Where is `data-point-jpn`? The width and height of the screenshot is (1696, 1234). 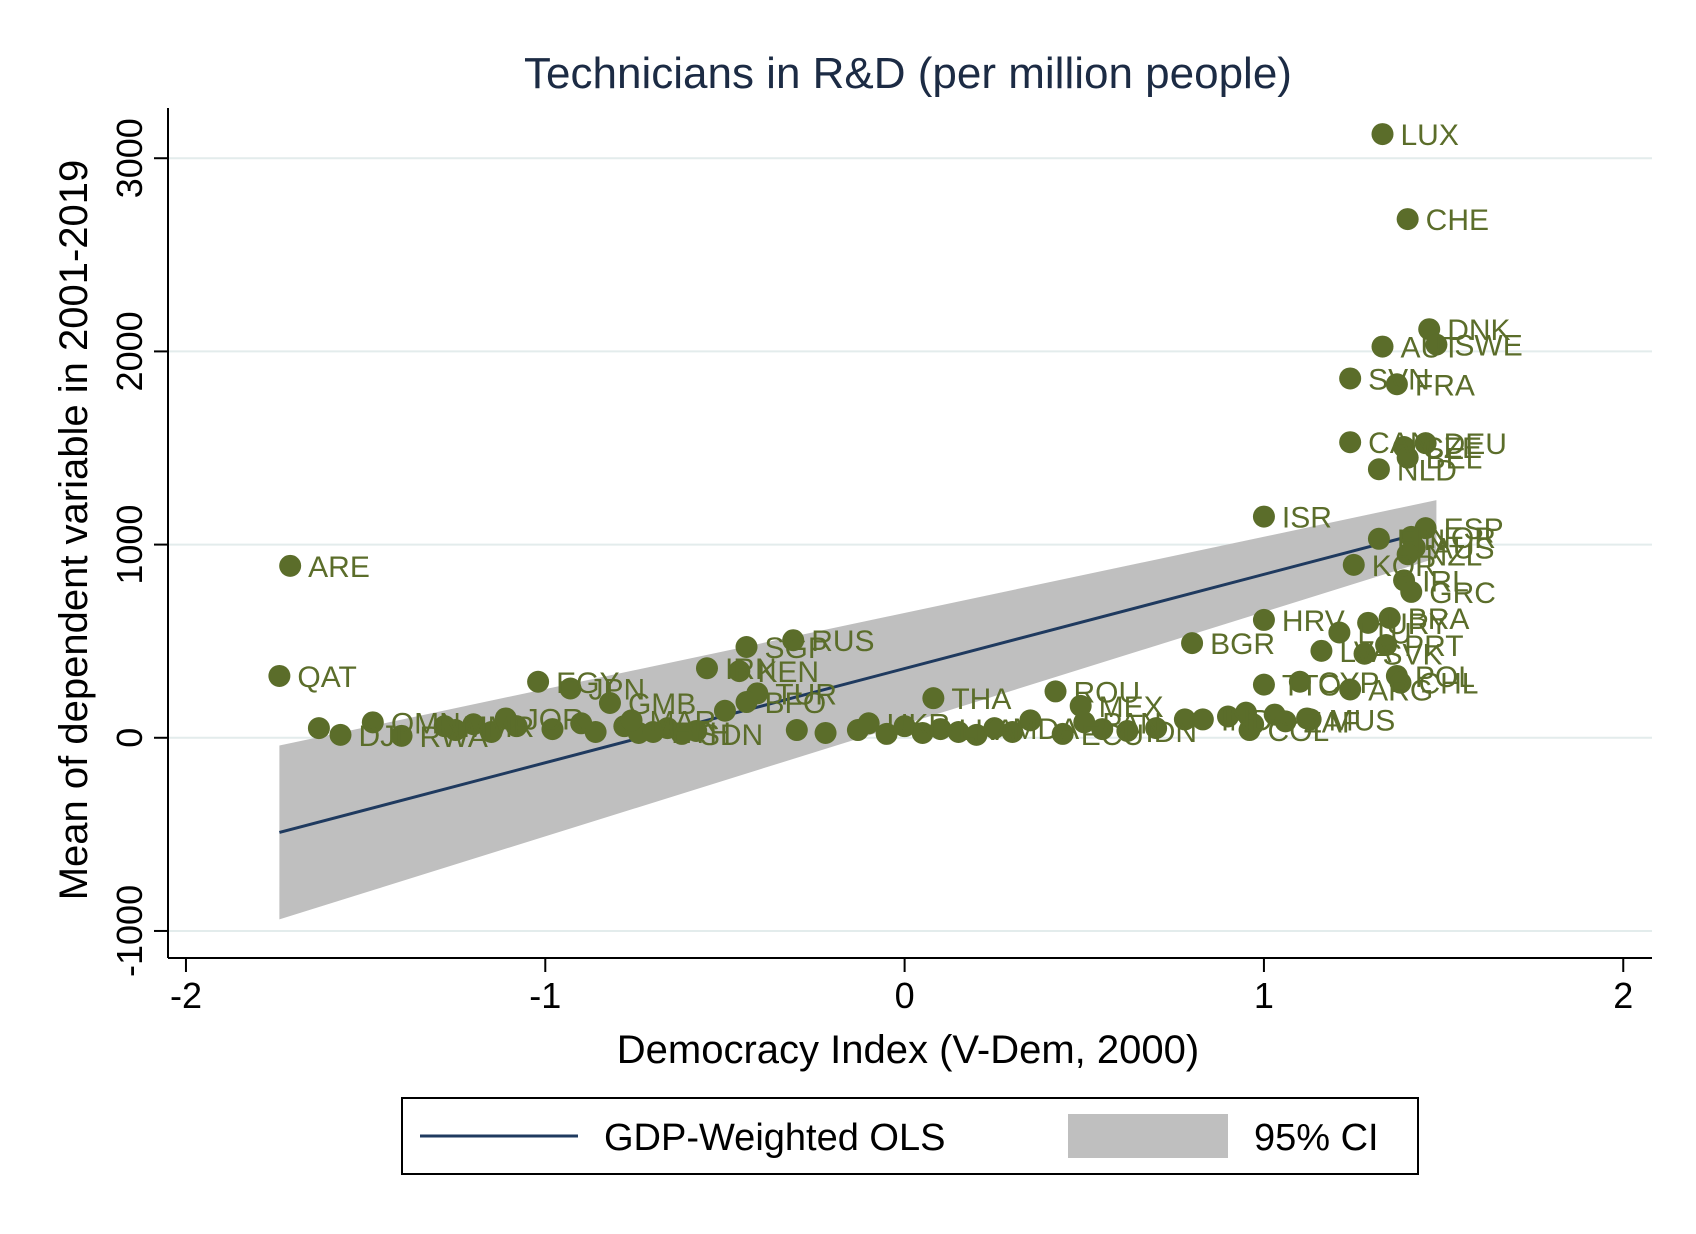 data-point-jpn is located at coordinates (570, 688).